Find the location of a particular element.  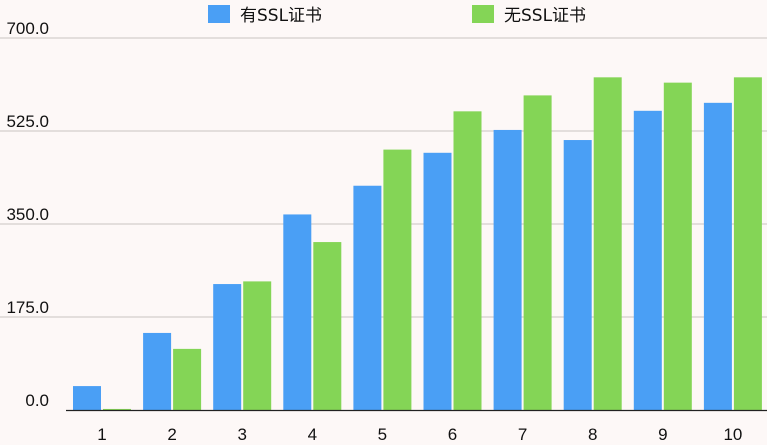

x-tick-label: 8 is located at coordinates (592, 434).